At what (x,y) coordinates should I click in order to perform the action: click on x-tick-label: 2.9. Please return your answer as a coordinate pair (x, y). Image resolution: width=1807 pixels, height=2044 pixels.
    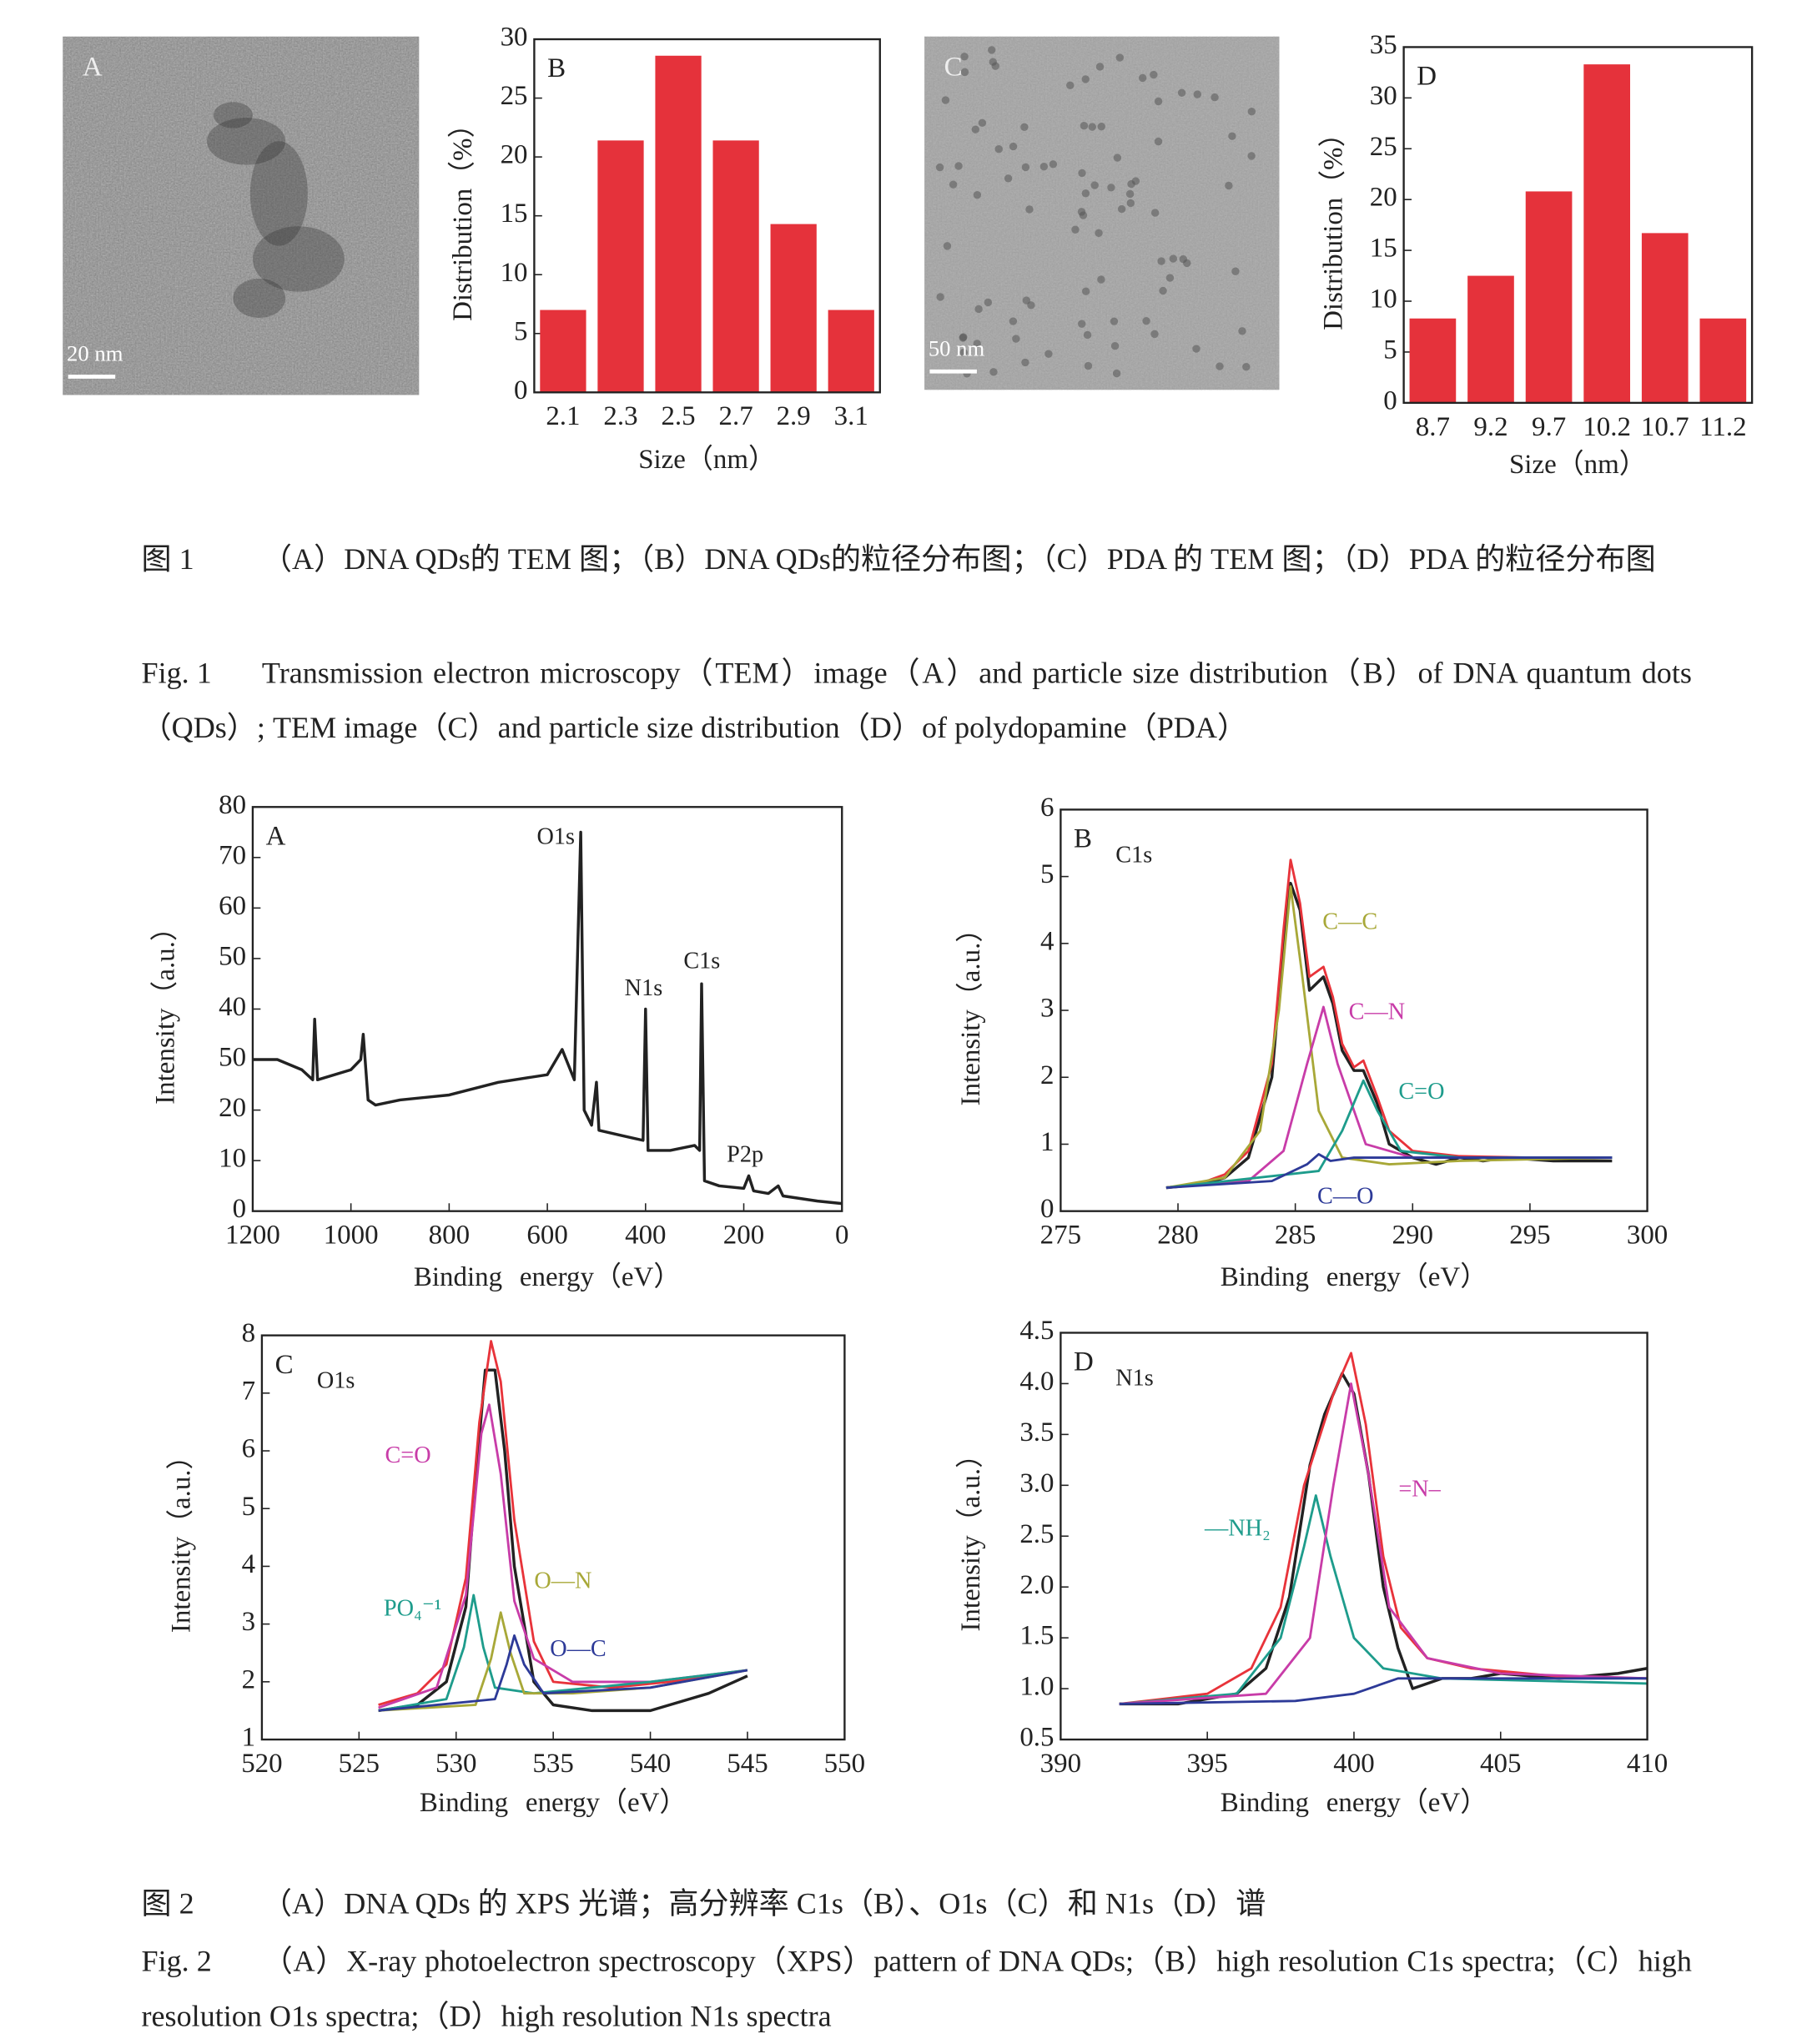
    Looking at the image, I should click on (794, 416).